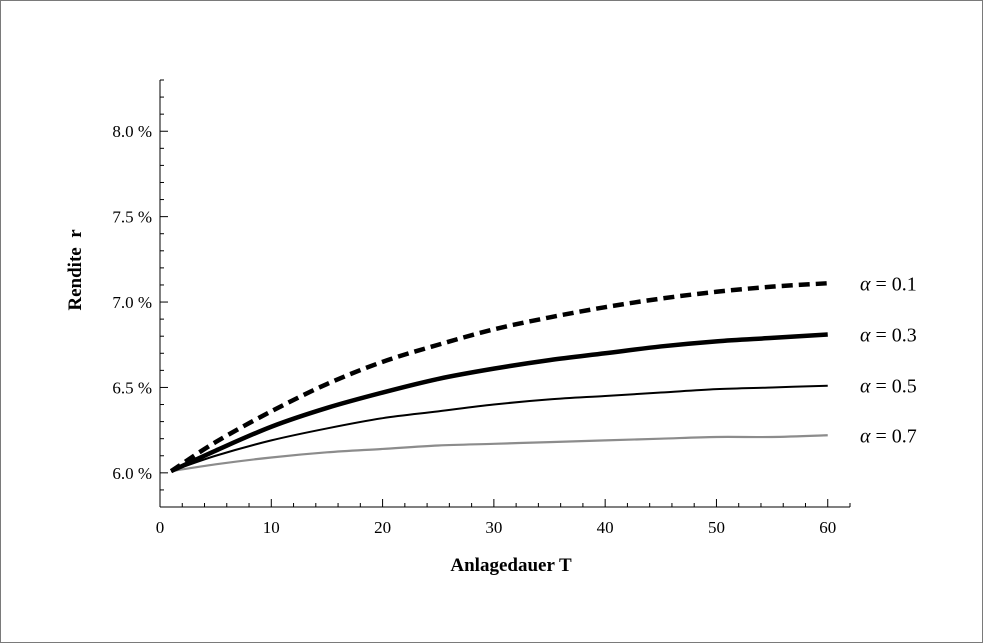 The height and width of the screenshot is (643, 983). I want to click on x-tick-label: 20, so click(382, 527).